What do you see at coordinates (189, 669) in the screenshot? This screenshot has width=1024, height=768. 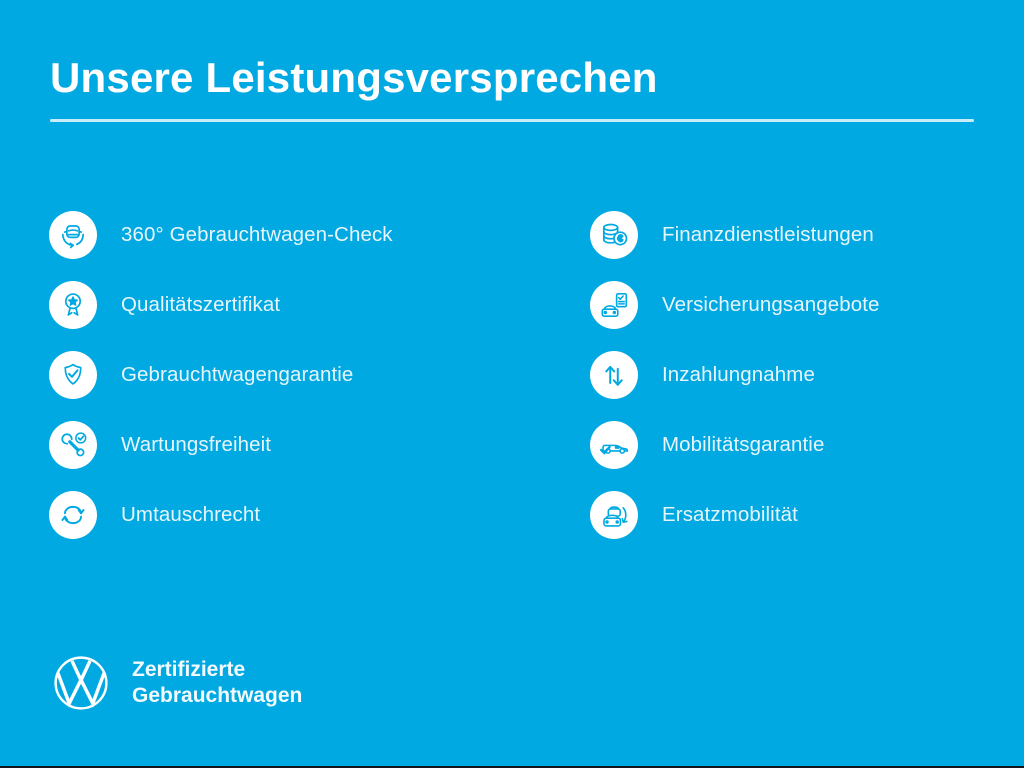 I see `brand-line-1: Zertifizierte` at bounding box center [189, 669].